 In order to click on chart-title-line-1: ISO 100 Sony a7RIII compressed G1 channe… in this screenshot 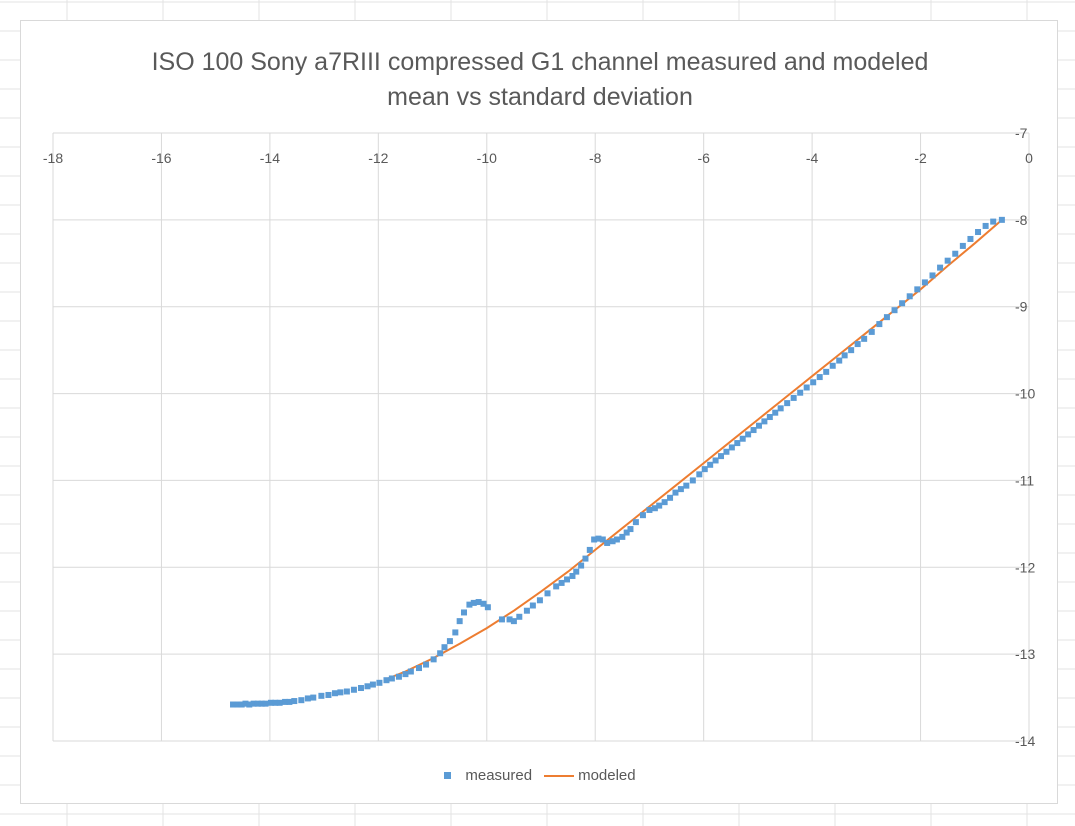, I will do `click(540, 62)`.